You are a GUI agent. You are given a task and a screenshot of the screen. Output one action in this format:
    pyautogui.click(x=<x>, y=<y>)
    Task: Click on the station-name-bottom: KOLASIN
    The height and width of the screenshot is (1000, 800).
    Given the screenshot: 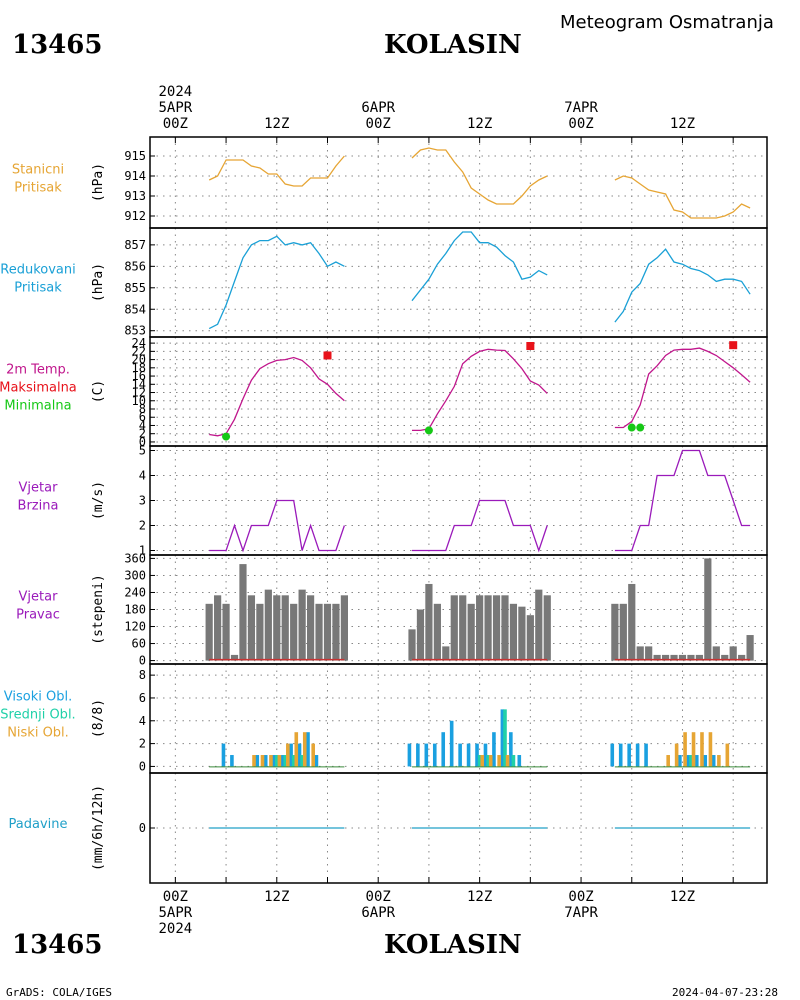 What is the action you would take?
    pyautogui.click(x=453, y=945)
    